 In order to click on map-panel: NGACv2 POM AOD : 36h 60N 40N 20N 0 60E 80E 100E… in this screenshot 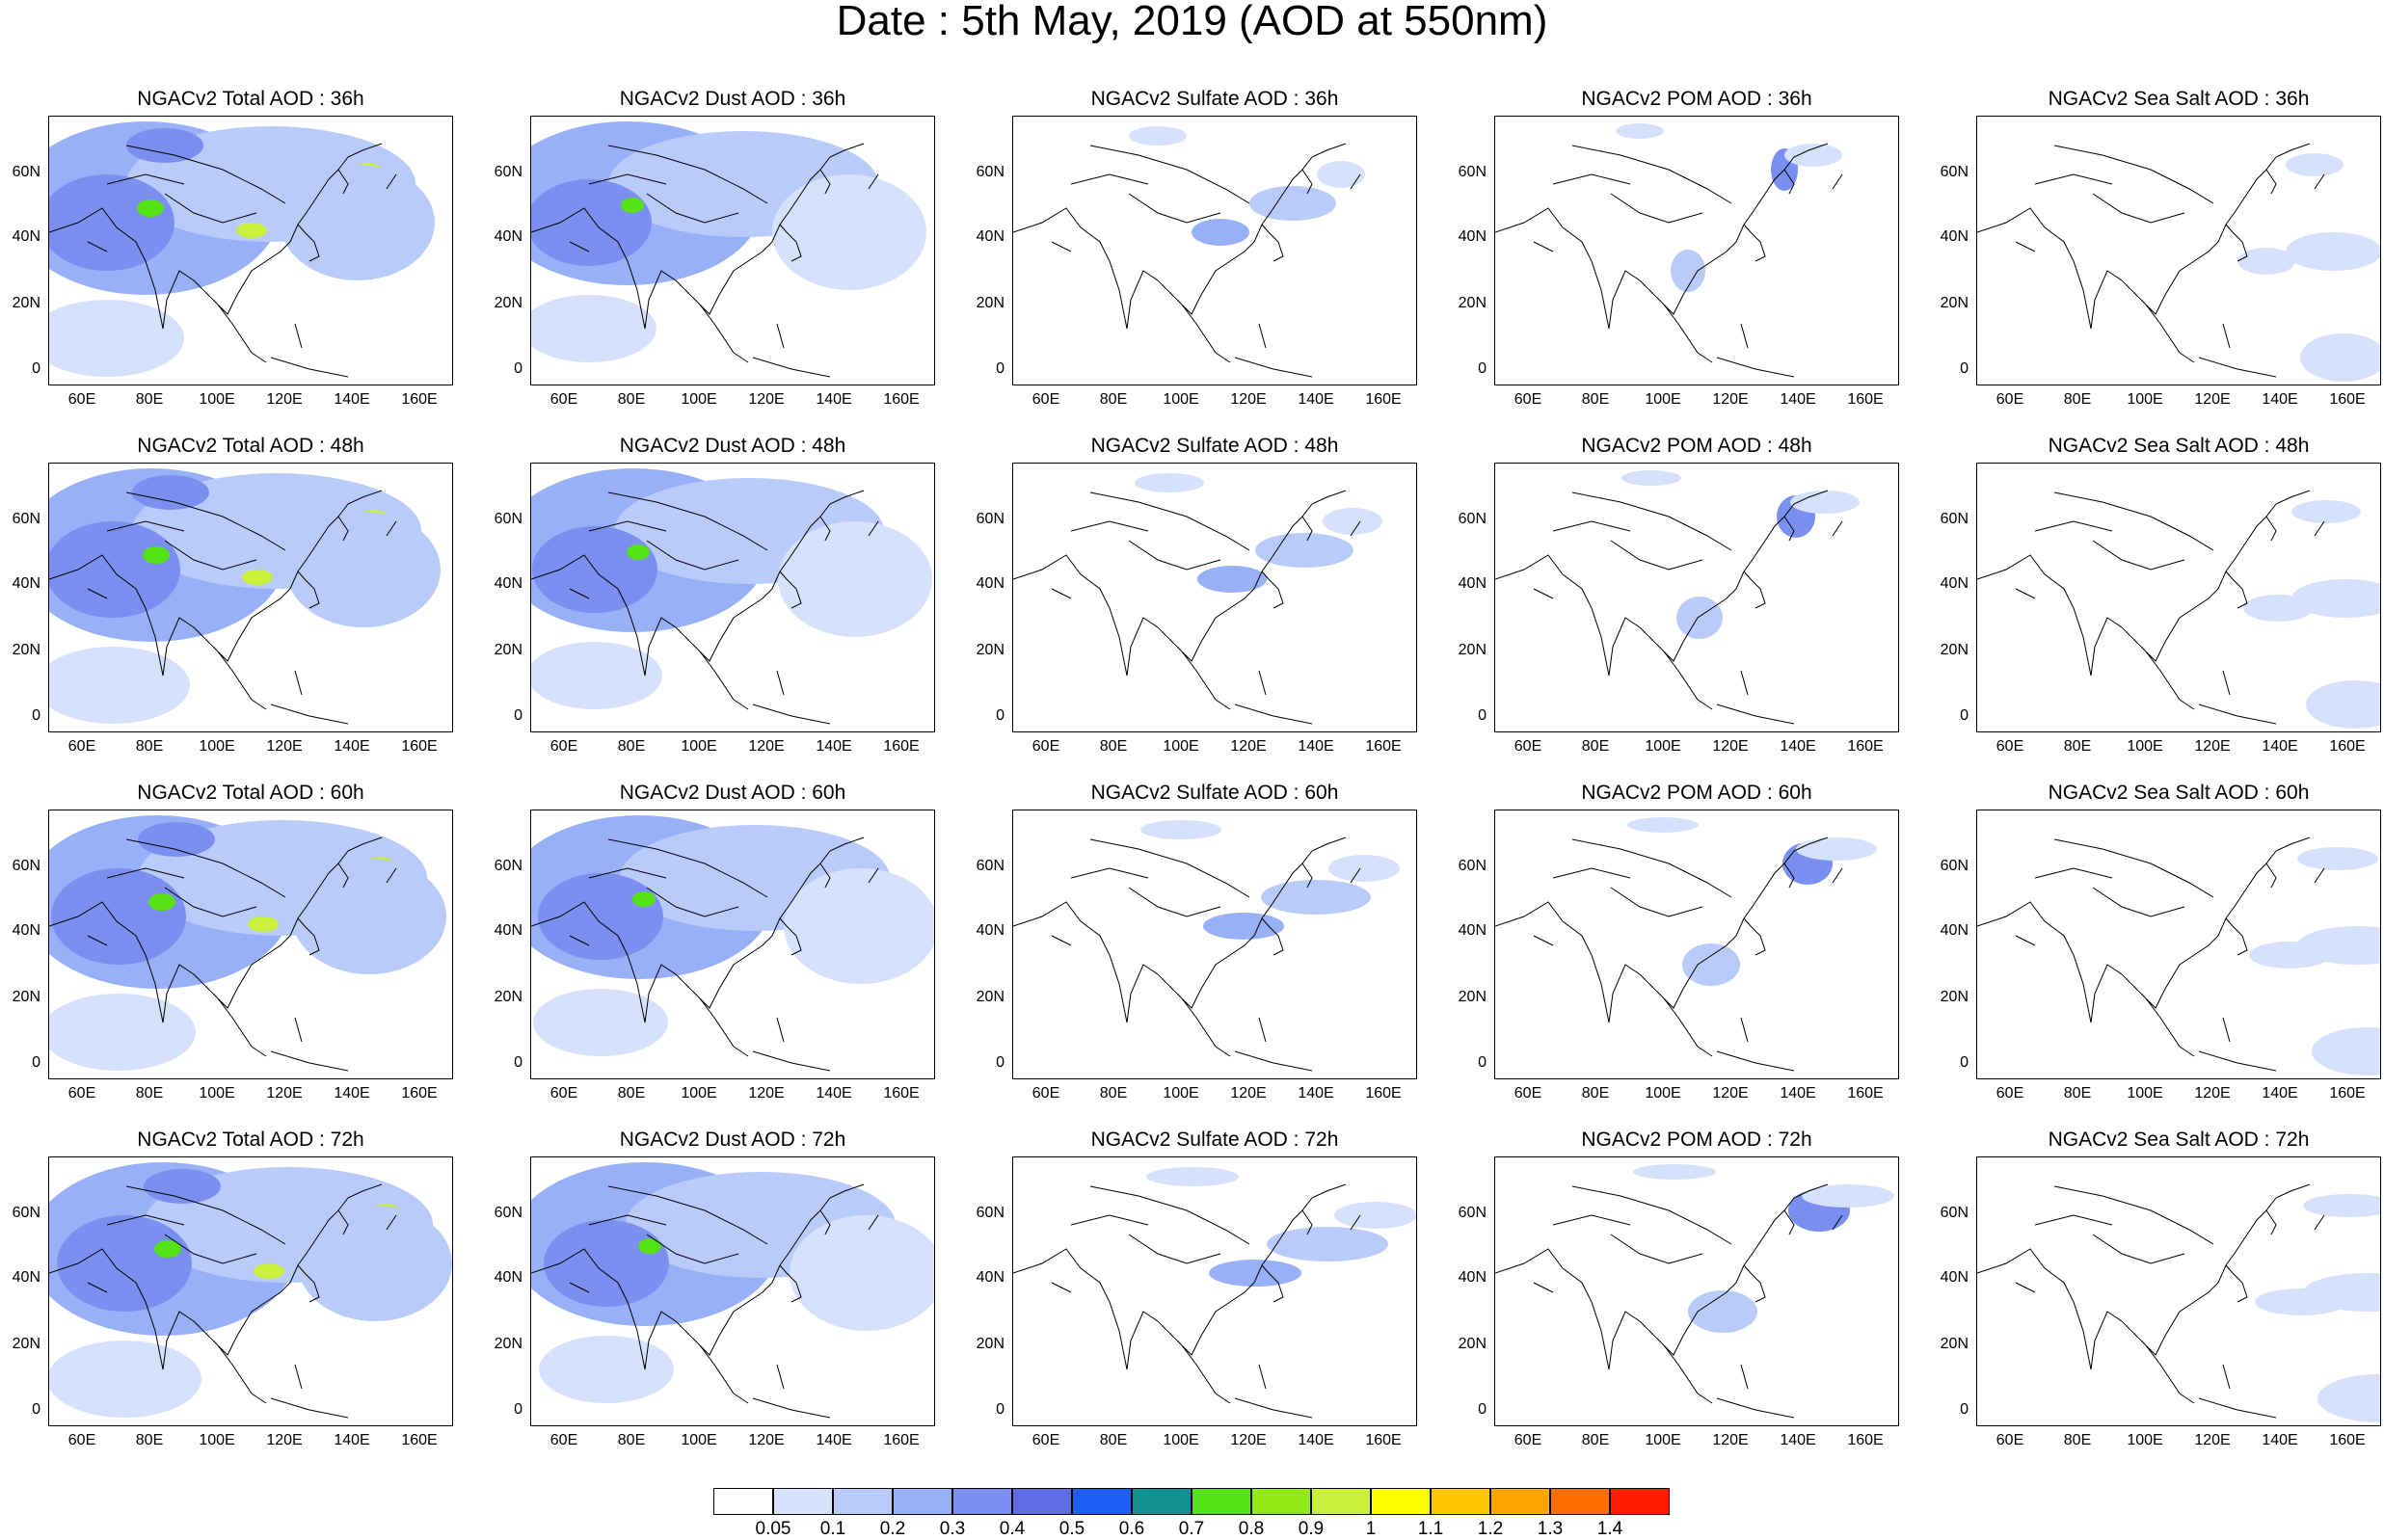, I will do `click(1673, 248)`.